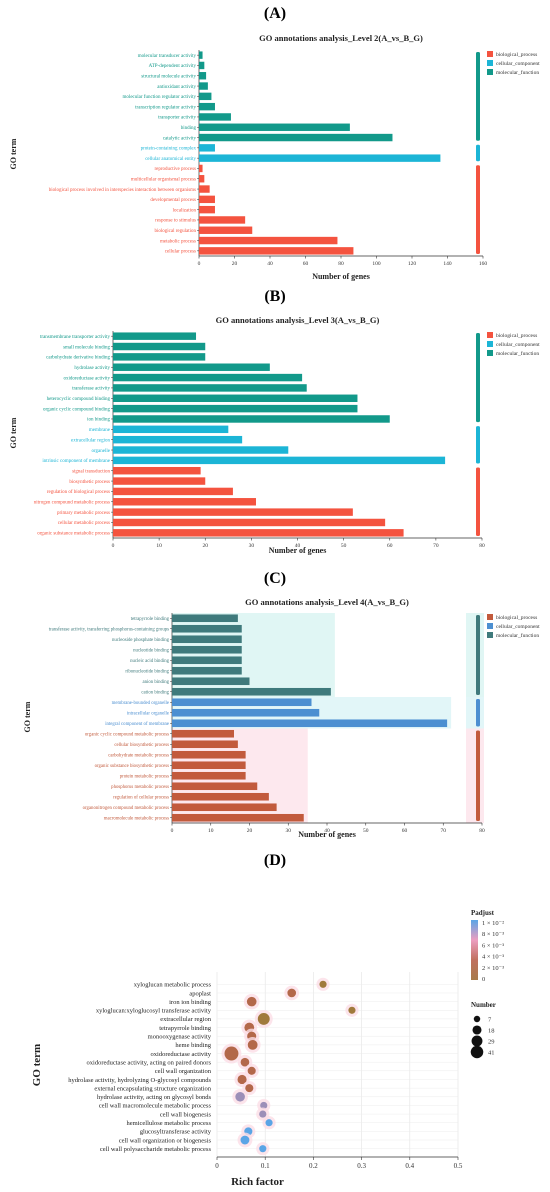 Image resolution: width=550 pixels, height=1192 pixels. I want to click on bar-biological-regulation, so click(226, 230).